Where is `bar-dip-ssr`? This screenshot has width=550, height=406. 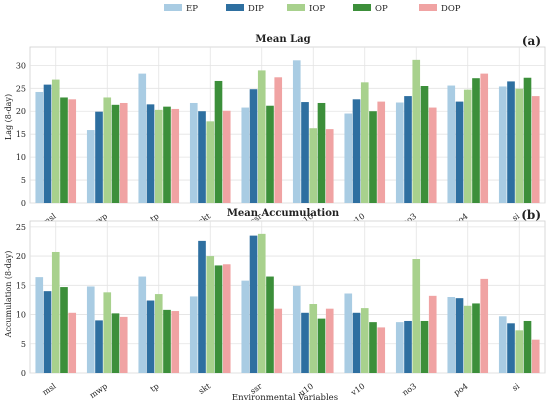
bar-dip-ssr is located at coordinates (253, 146).